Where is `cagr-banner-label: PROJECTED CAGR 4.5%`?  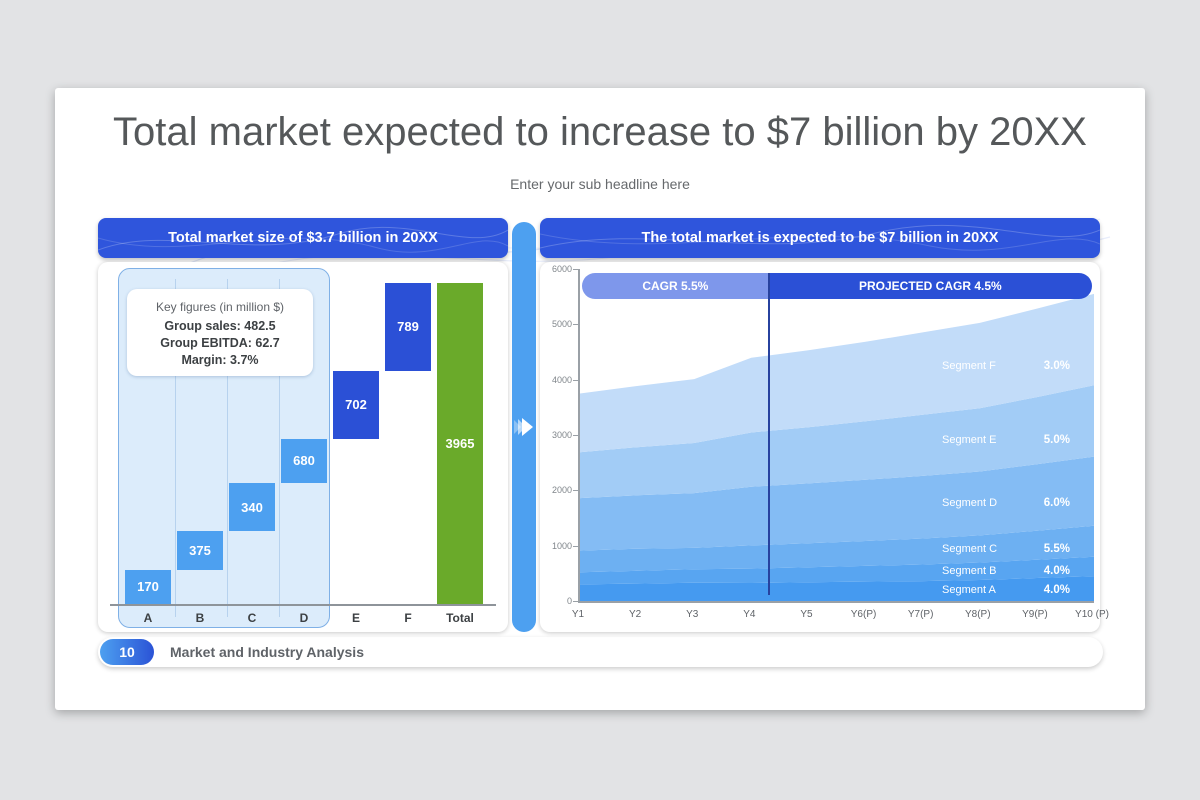 cagr-banner-label: PROJECTED CAGR 4.5% is located at coordinates (930, 286).